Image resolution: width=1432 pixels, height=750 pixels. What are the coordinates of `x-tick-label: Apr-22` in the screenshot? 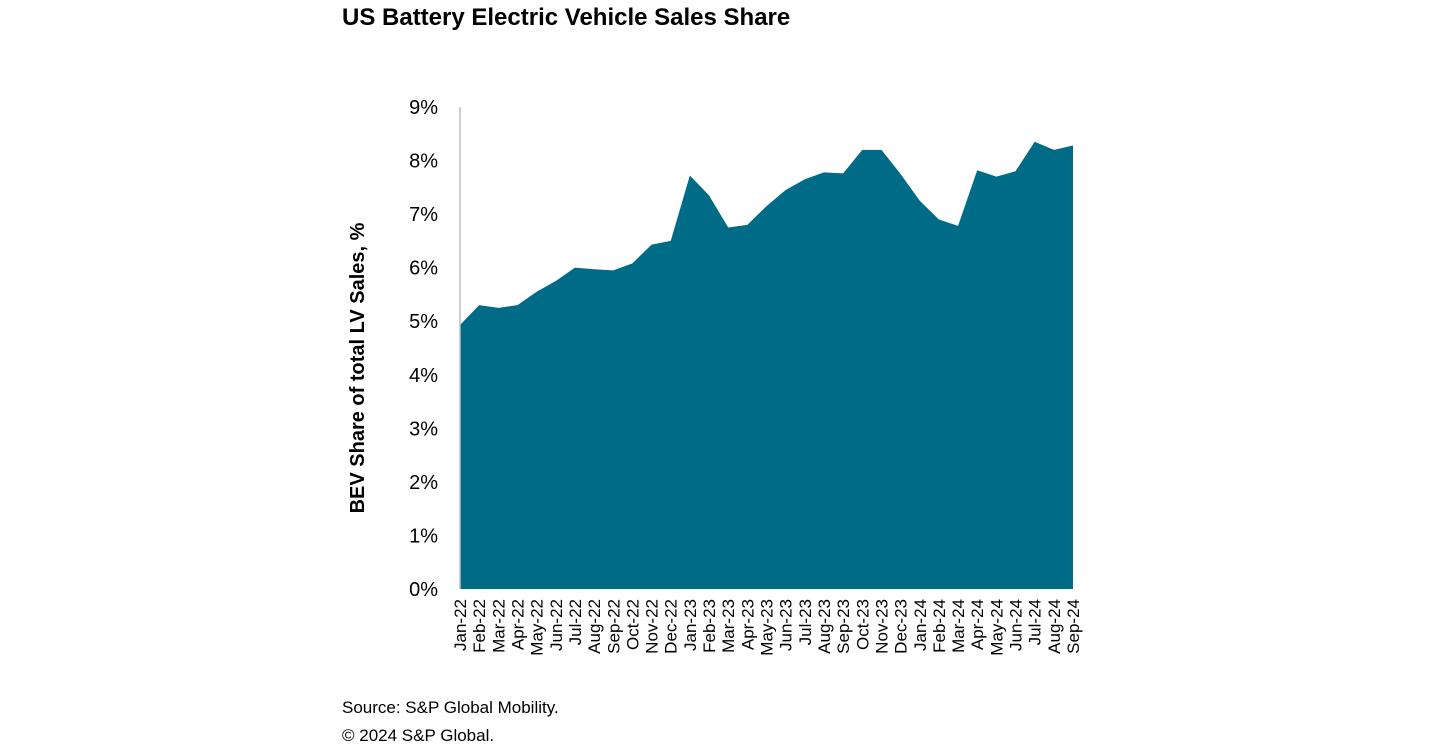 It's located at (517, 624).